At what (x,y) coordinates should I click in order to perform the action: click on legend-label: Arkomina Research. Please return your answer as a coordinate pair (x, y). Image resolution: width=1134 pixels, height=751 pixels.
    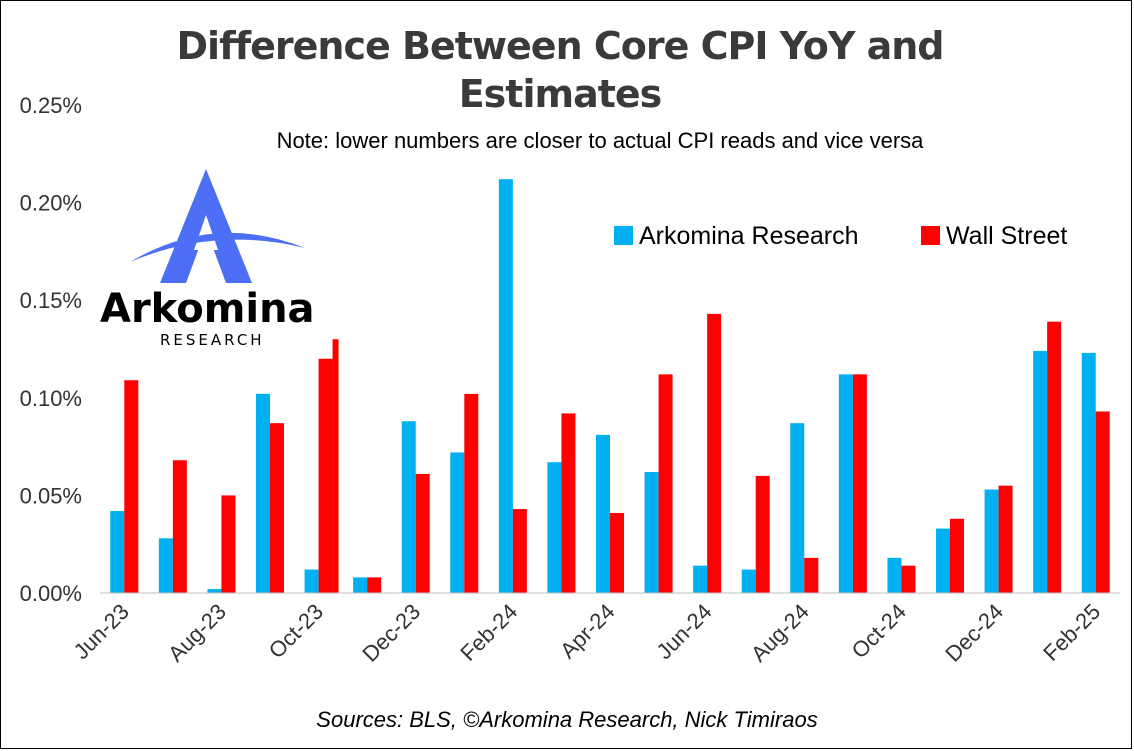
    Looking at the image, I should click on (749, 236).